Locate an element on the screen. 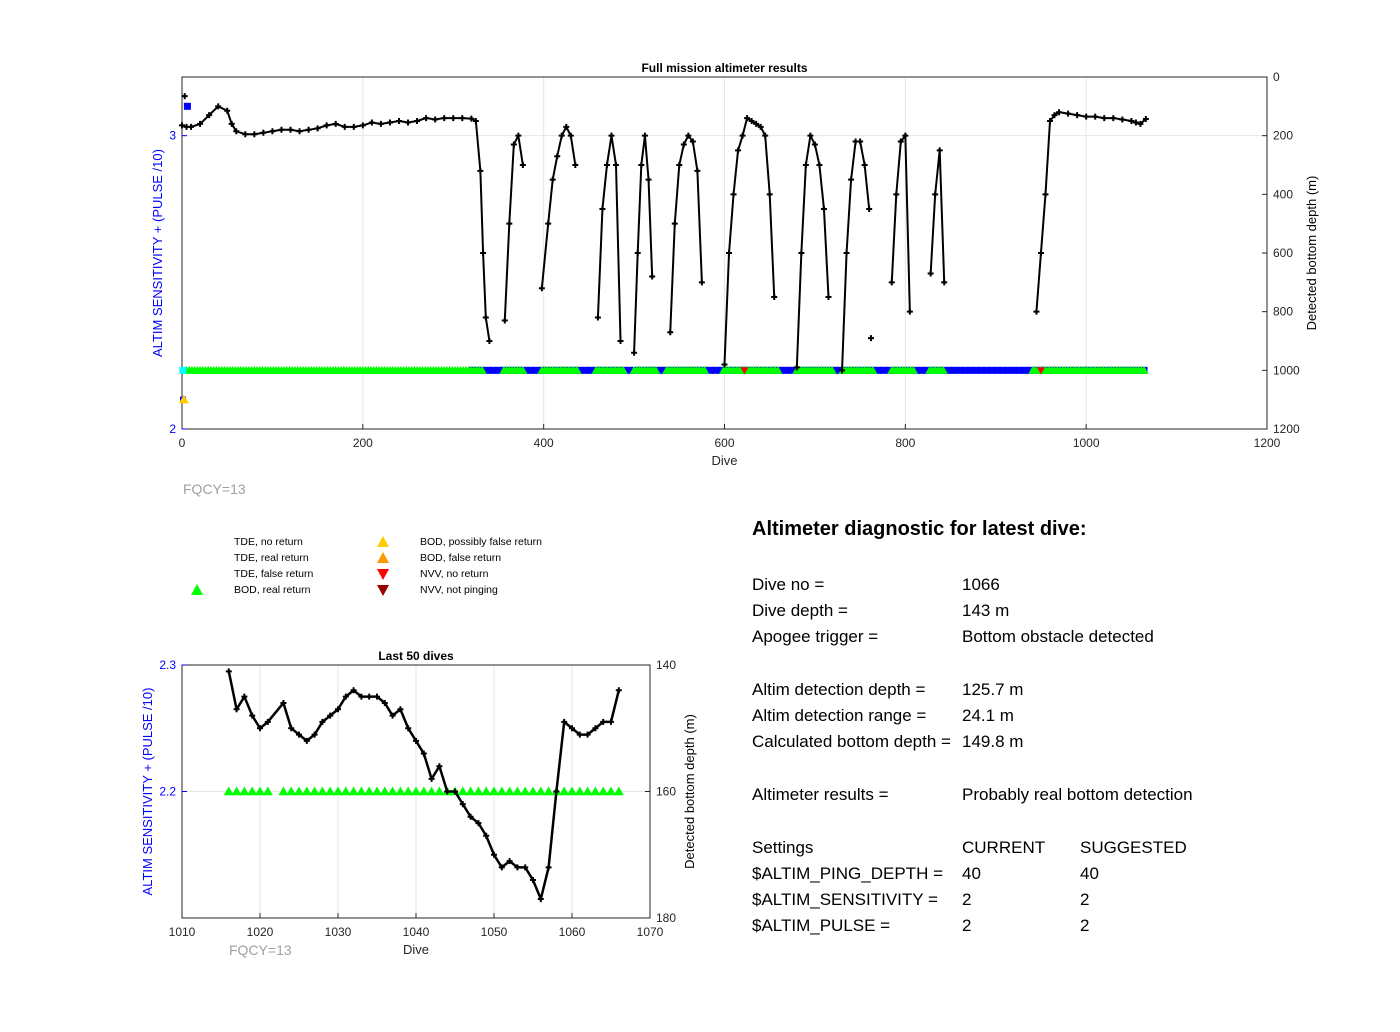  setting-suggested: 2 is located at coordinates (1085, 925).